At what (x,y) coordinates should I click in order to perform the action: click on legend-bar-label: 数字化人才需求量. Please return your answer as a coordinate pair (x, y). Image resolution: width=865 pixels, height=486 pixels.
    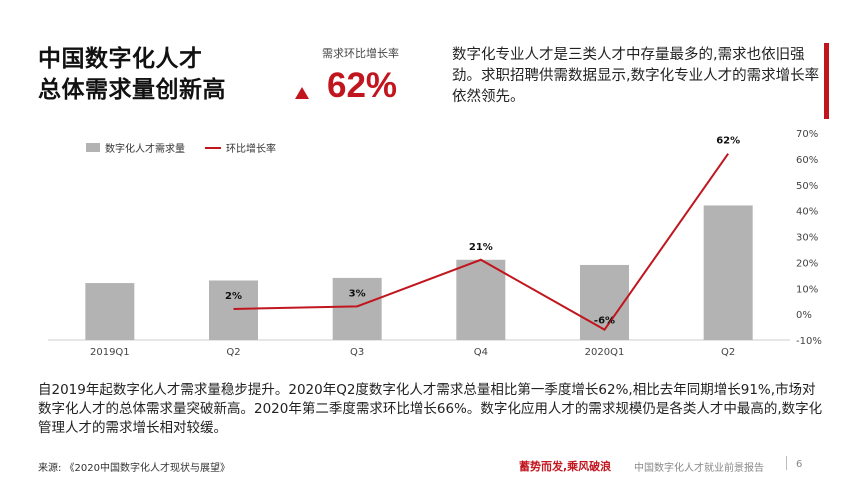
    Looking at the image, I should click on (145, 149).